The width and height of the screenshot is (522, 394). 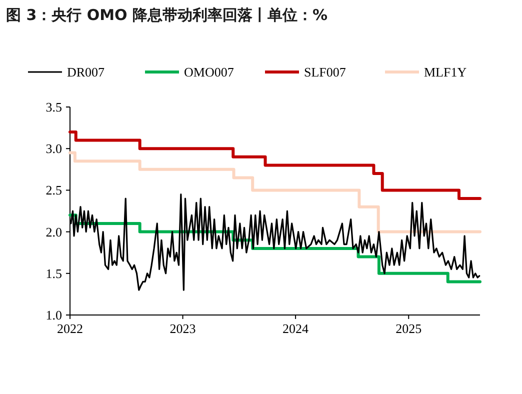 I want to click on y-tick-label: 1.5, so click(x=54, y=273).